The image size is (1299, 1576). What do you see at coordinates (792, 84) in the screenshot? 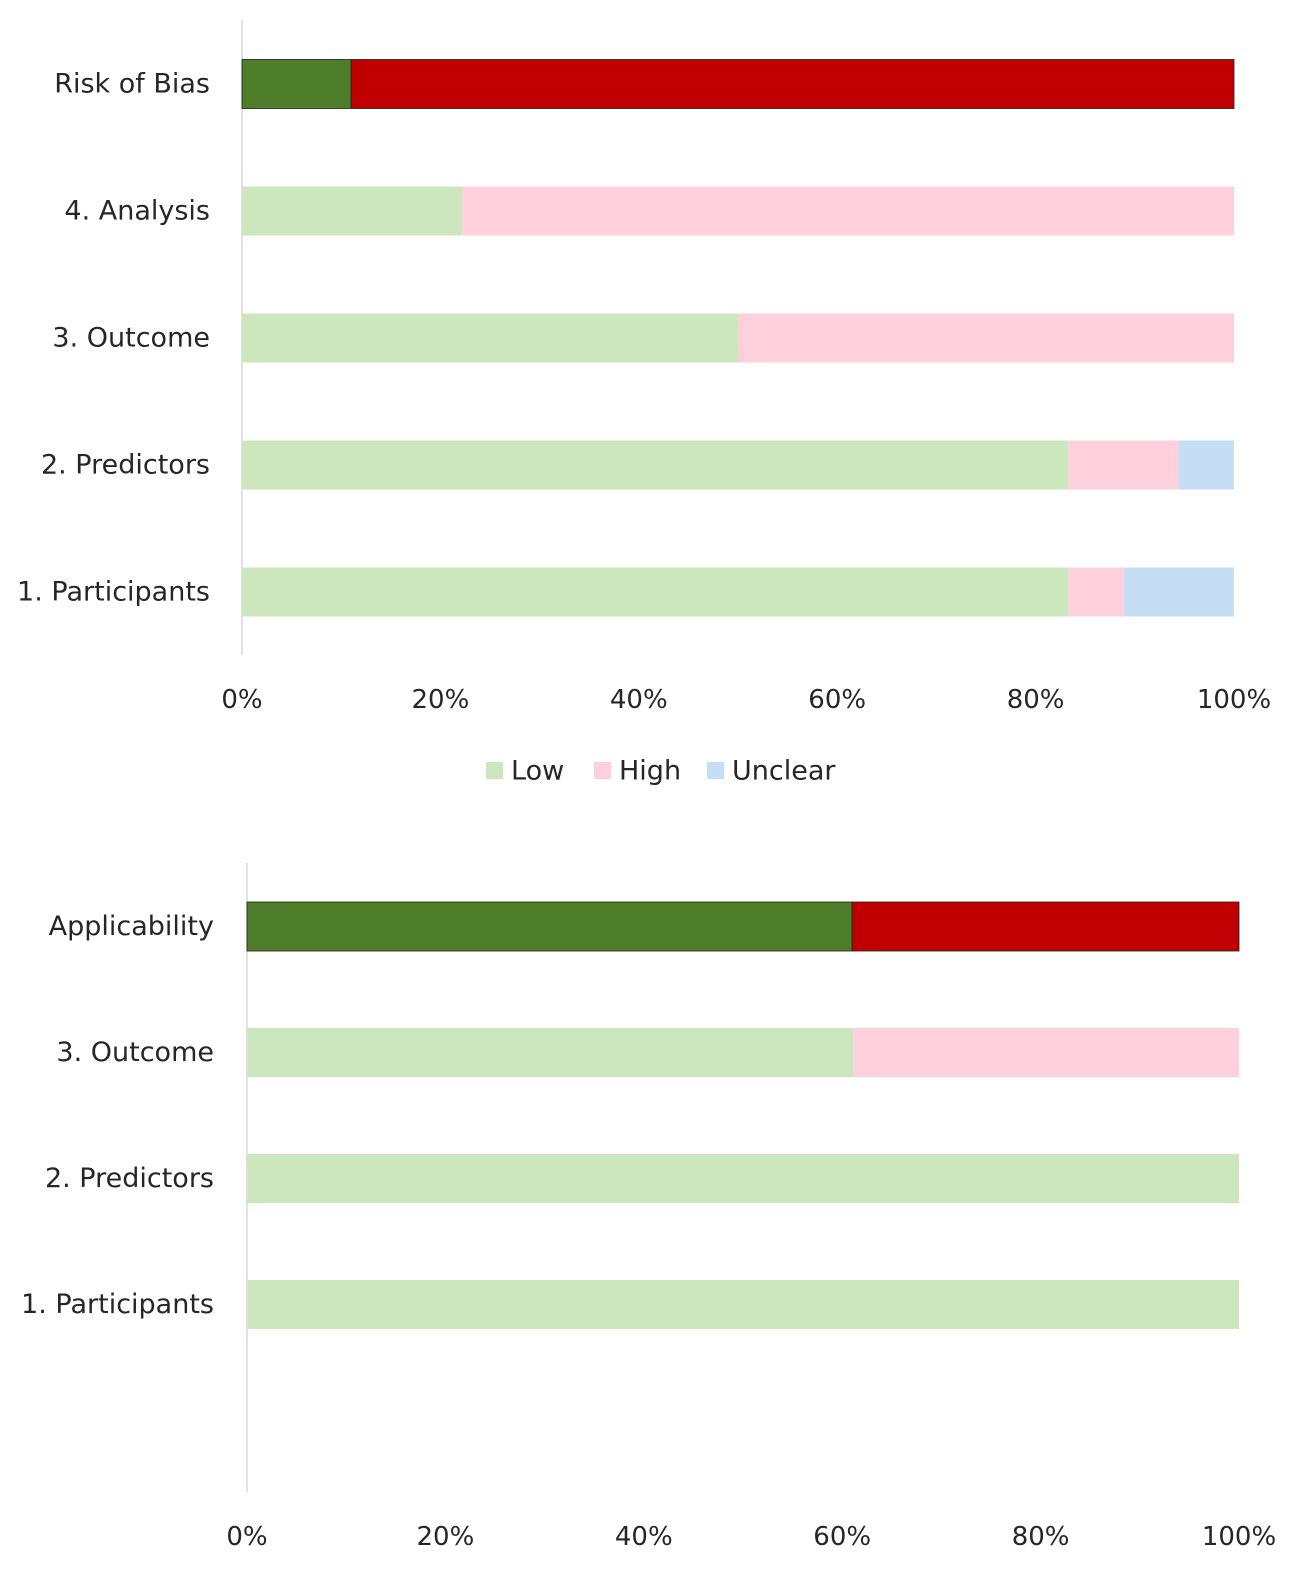
I see `bar-risk-of-bias-high` at bounding box center [792, 84].